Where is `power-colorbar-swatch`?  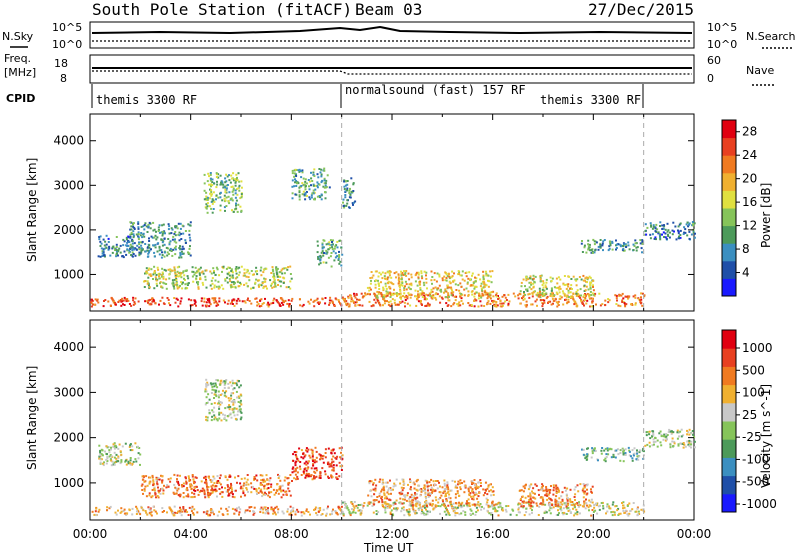
power-colorbar-swatch is located at coordinates (729, 217).